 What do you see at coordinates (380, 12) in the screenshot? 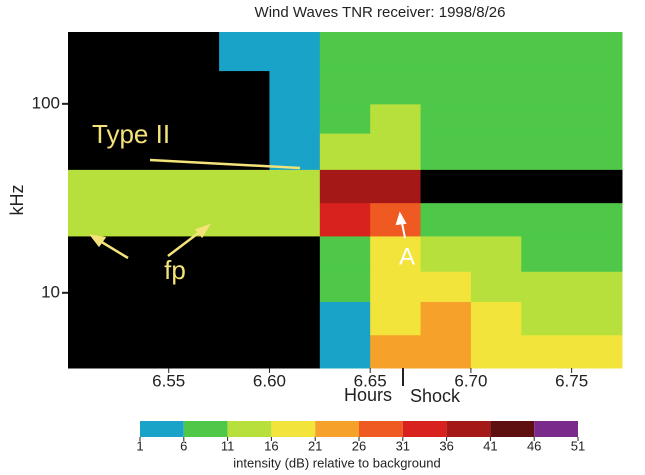
I see `chart-title: Wind Waves TNR receiver: 1998/8/26` at bounding box center [380, 12].